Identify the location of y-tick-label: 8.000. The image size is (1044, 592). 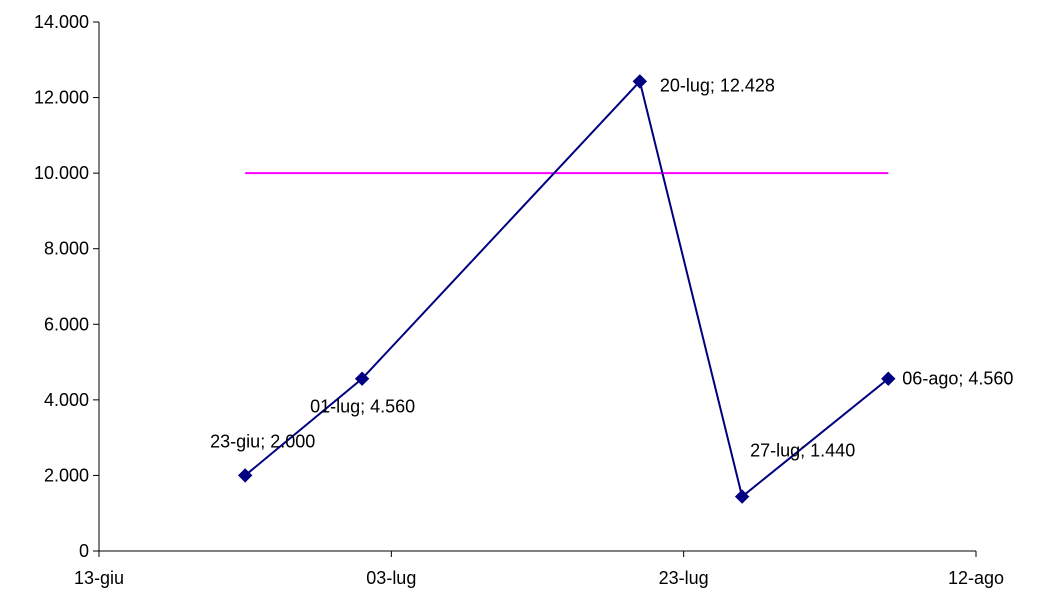
(66, 249).